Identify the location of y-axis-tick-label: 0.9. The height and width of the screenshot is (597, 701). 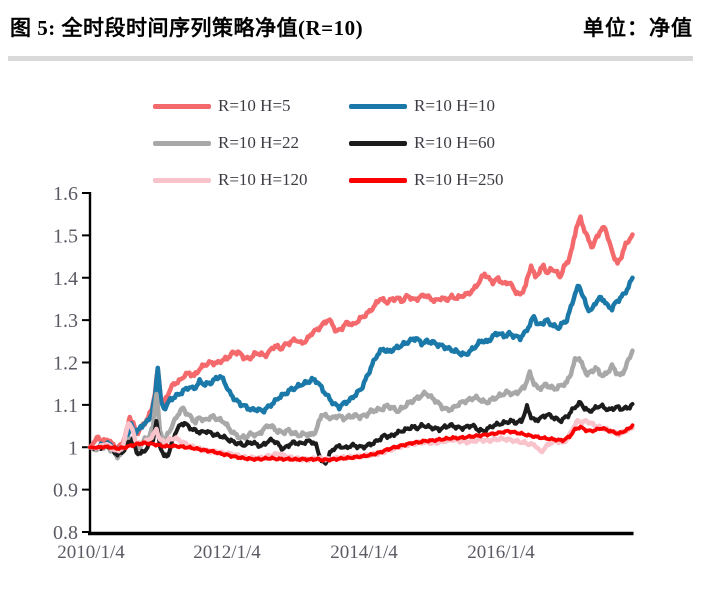
(65, 491).